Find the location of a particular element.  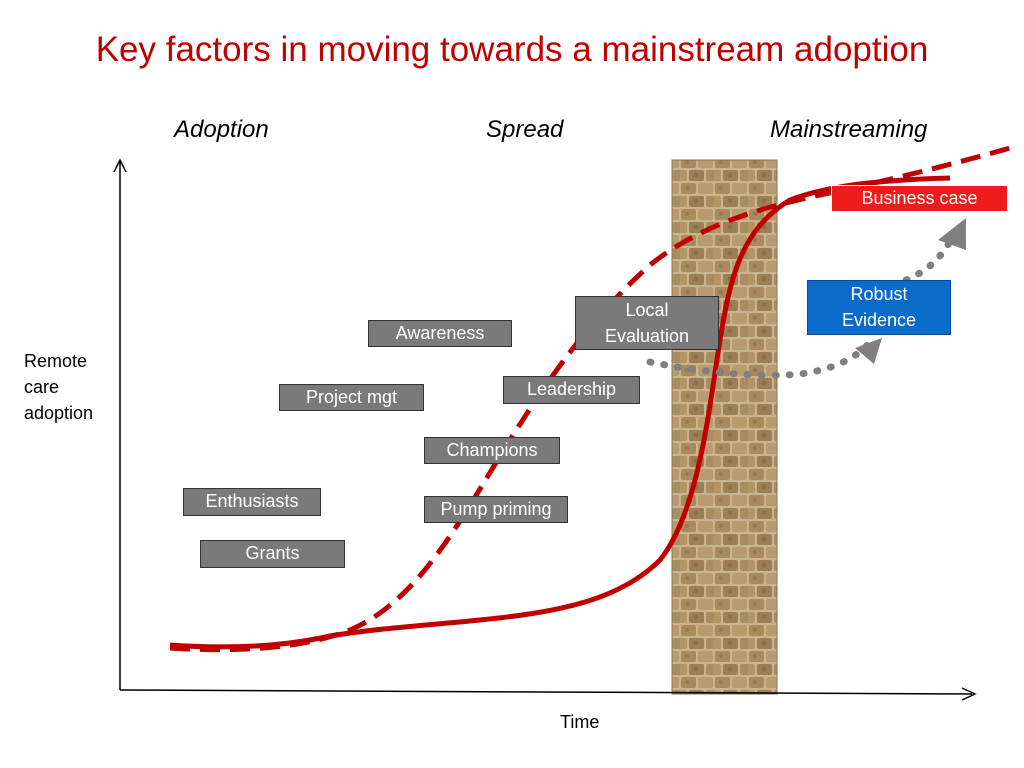

phase-label-adoption: Adoption is located at coordinates (221, 129).